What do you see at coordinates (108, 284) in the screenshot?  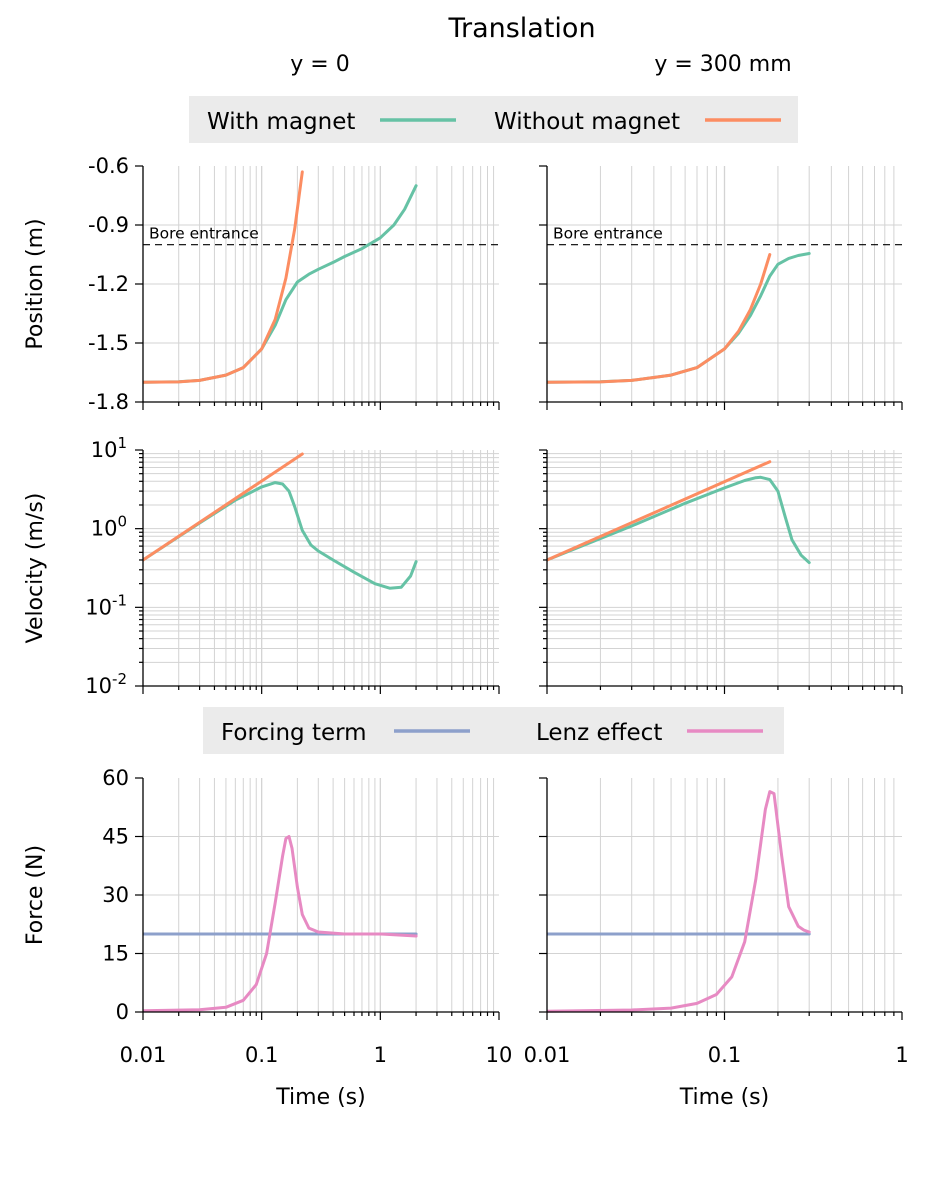 I see `y-tick-label: -1.2` at bounding box center [108, 284].